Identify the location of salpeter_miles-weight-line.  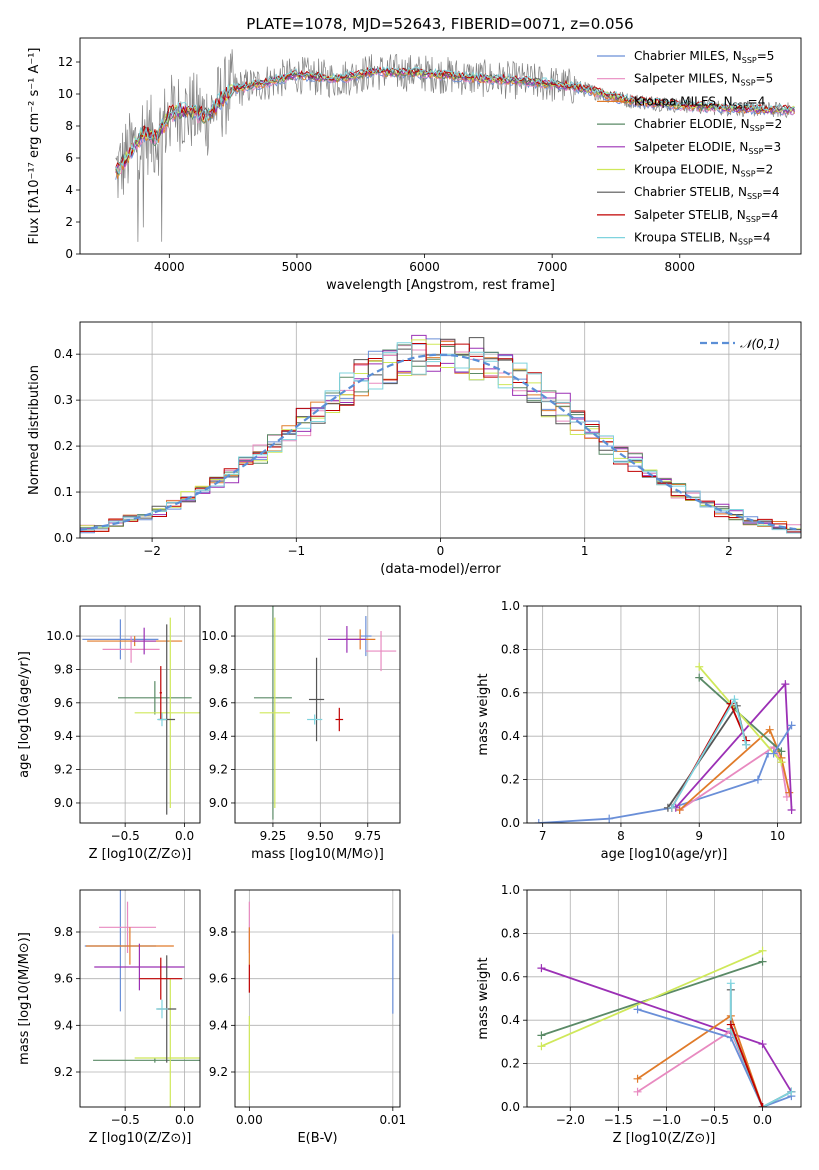
(733, 778).